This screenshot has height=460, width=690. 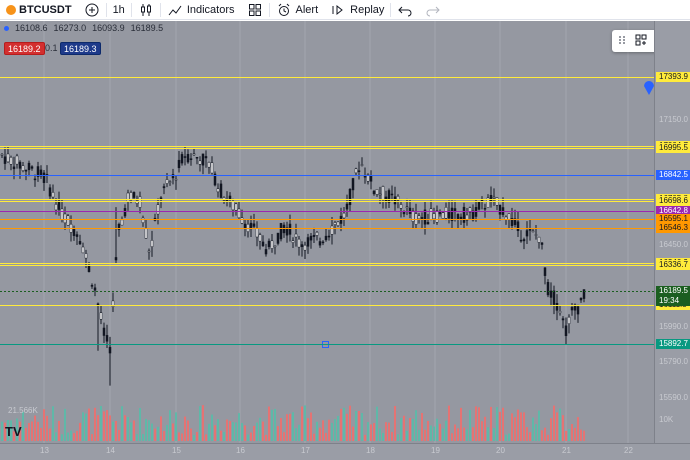 What do you see at coordinates (119, 10) in the screenshot?
I see `interval-button: 1h` at bounding box center [119, 10].